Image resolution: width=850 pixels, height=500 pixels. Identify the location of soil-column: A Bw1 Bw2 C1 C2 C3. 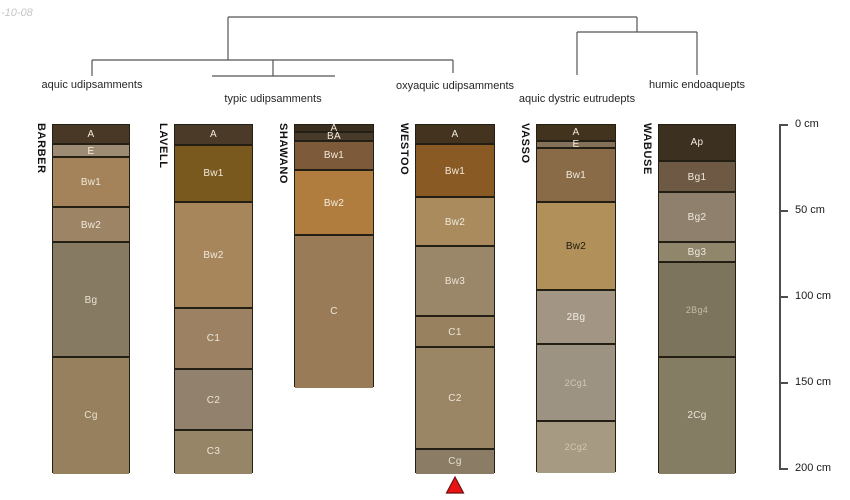
(213, 298).